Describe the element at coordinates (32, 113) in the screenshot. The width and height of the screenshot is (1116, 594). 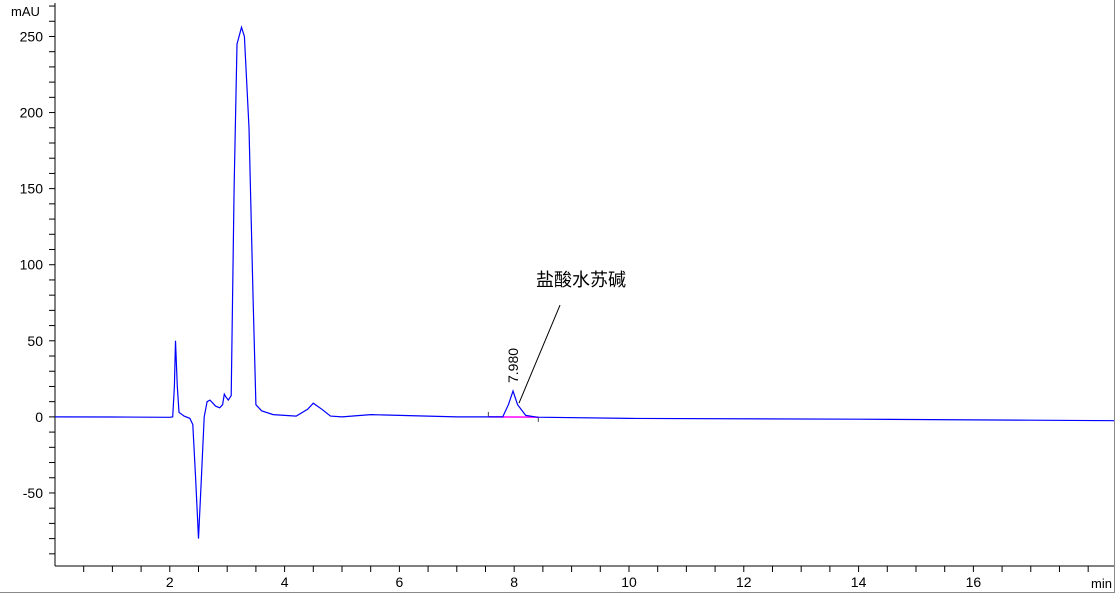
I see `y-tick-label: 200` at that location.